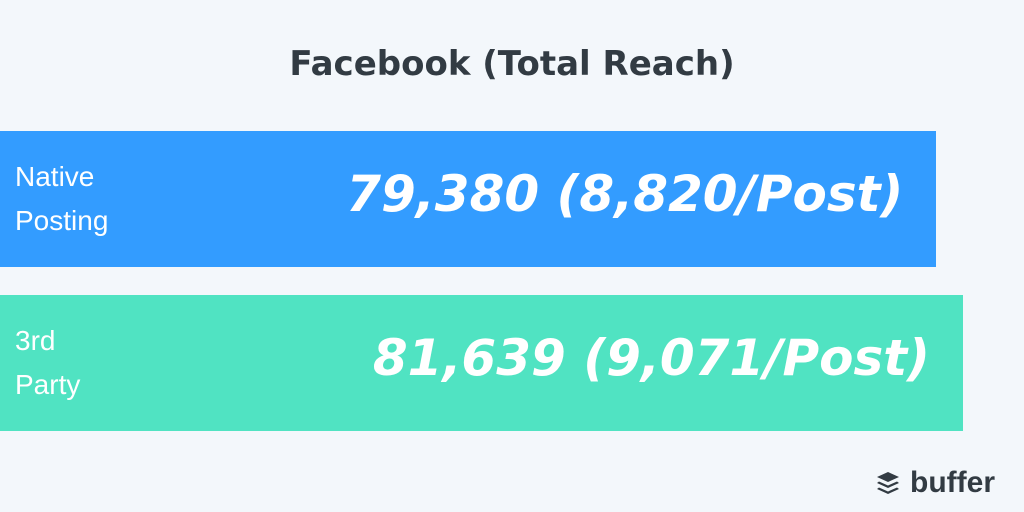 The image size is (1024, 512). Describe the element at coordinates (888, 483) in the screenshot. I see `brand-icon` at that location.